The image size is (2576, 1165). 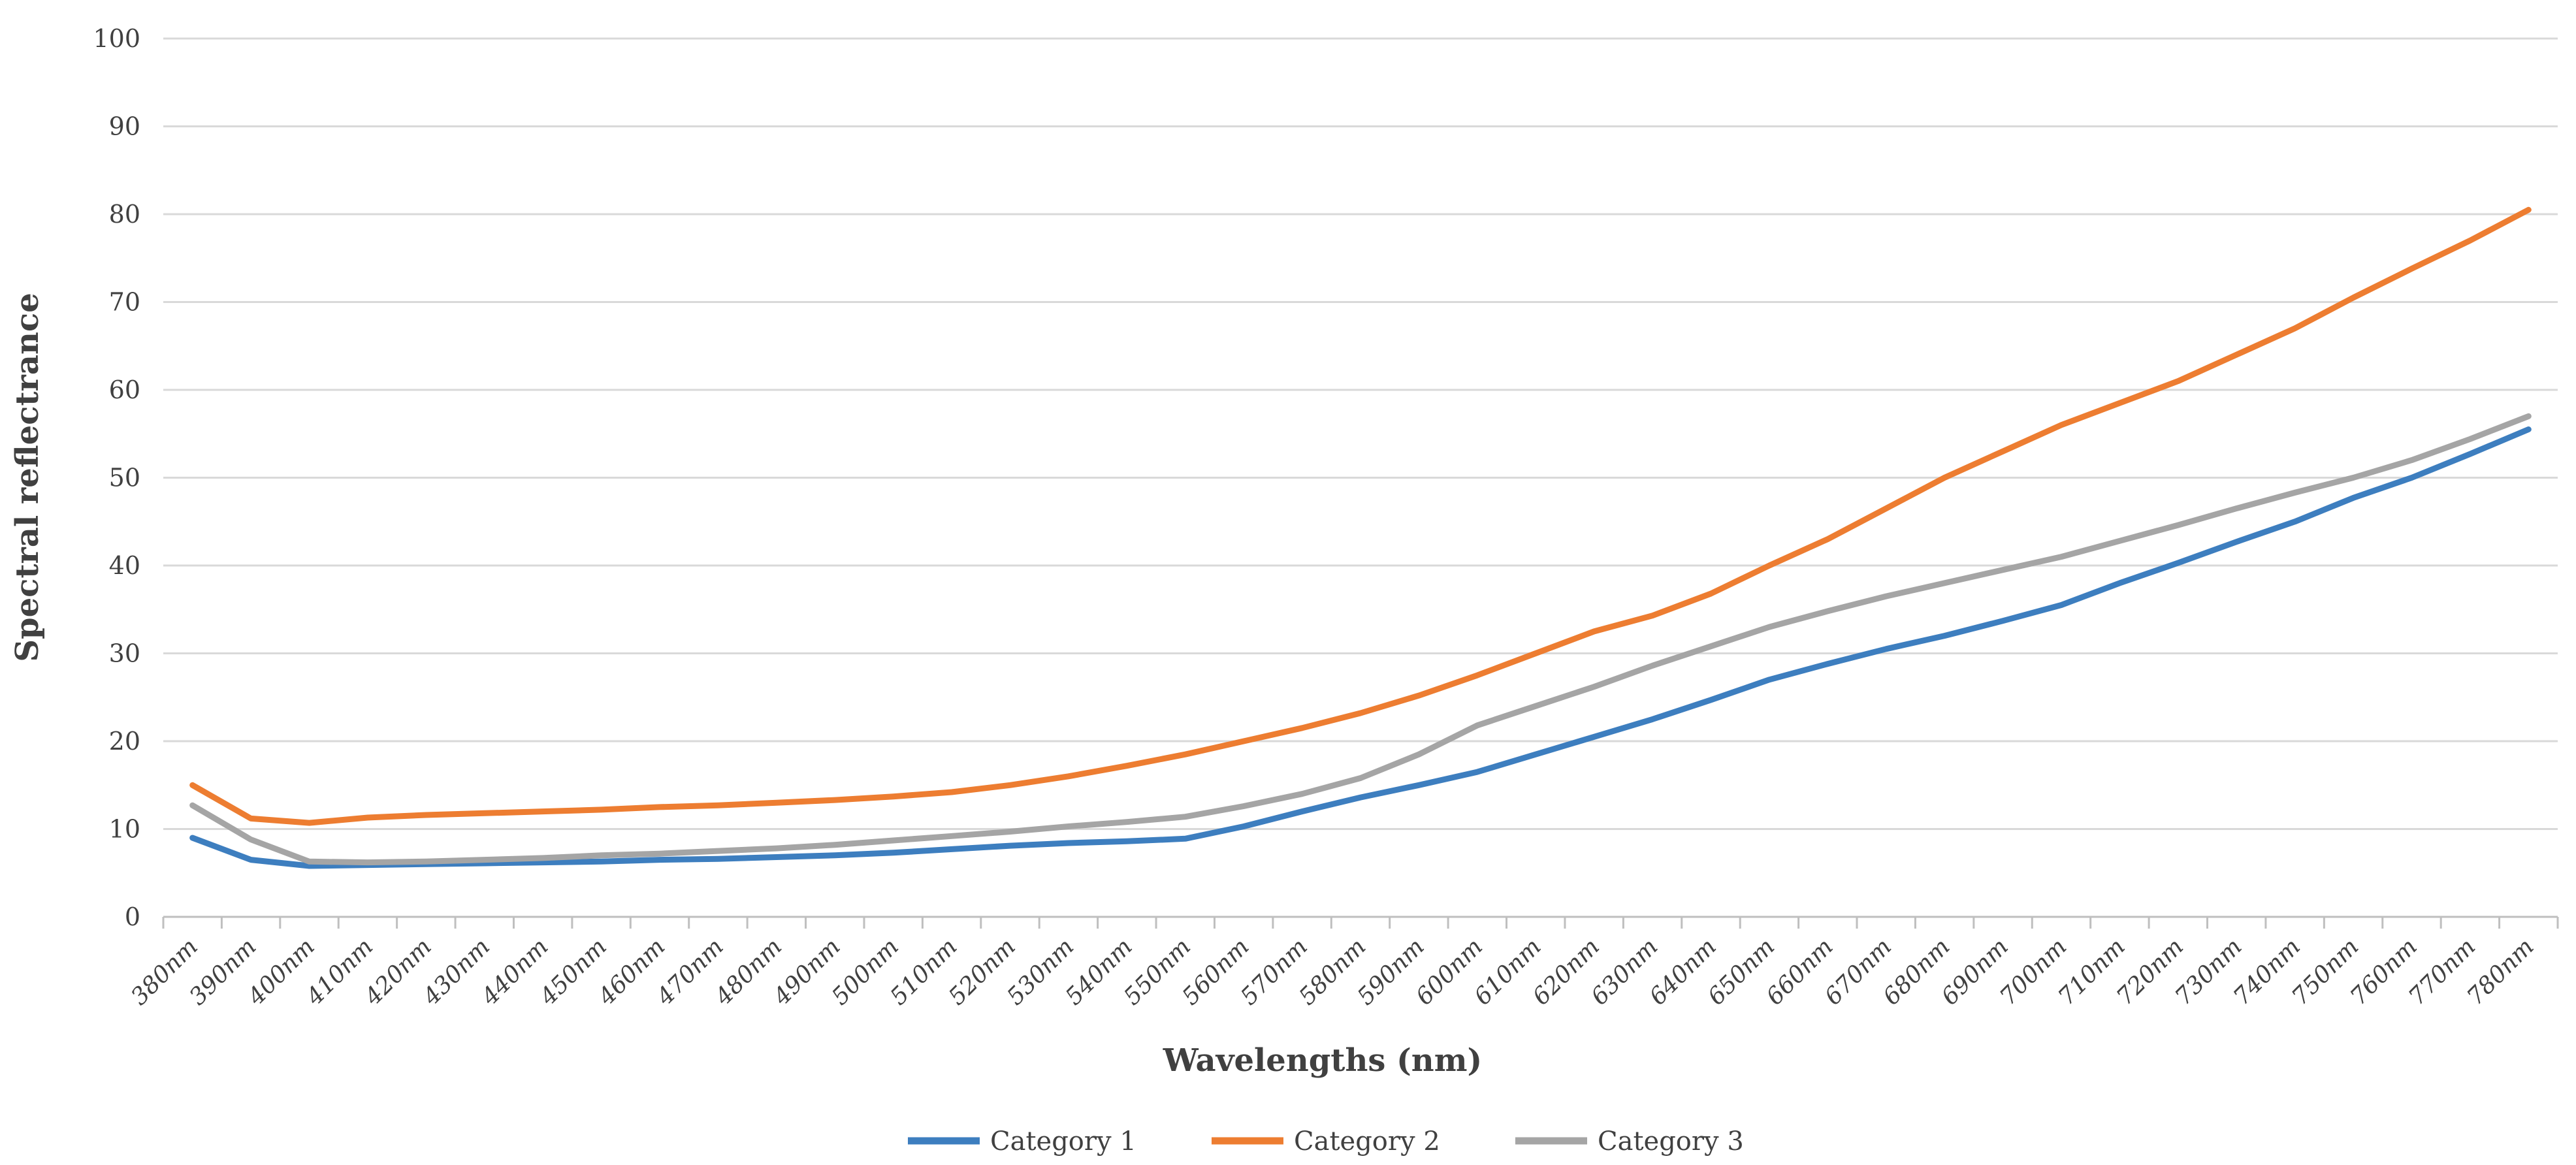 I want to click on svg-text: 50, so click(x=124, y=478).